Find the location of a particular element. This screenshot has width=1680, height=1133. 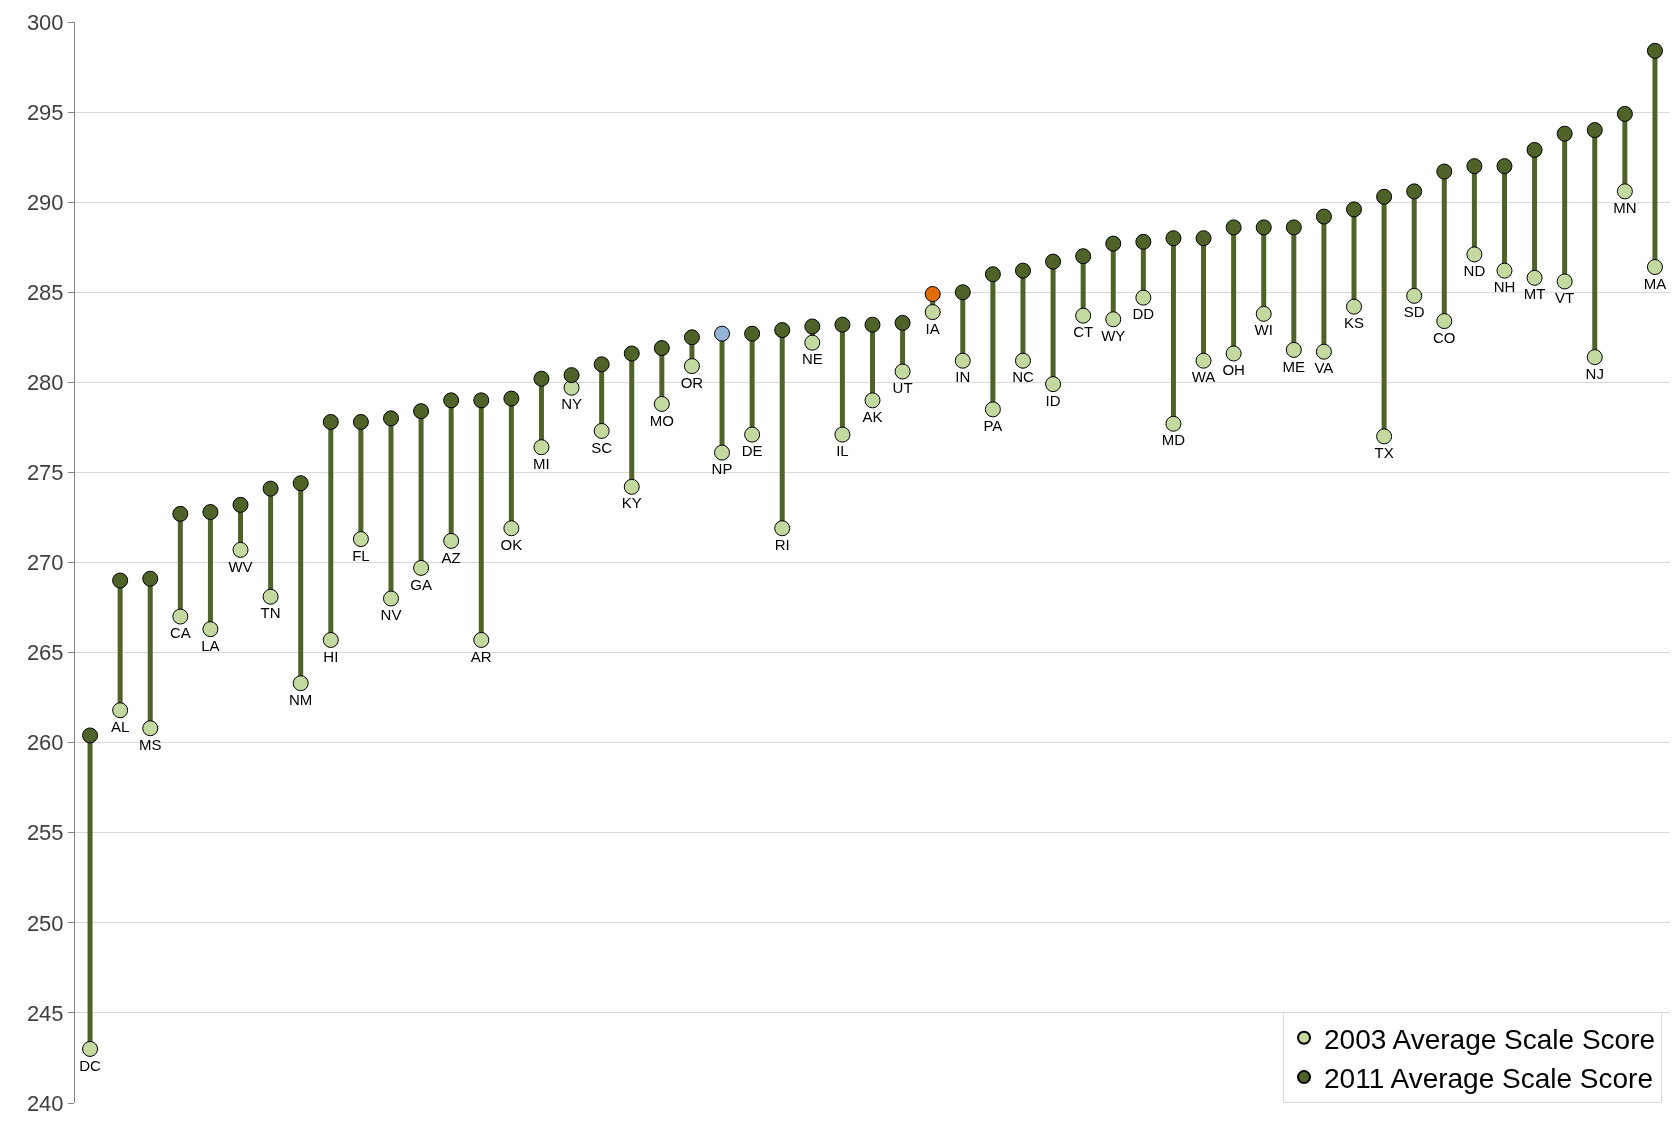

x-tick-label: AL is located at coordinates (120, 726).